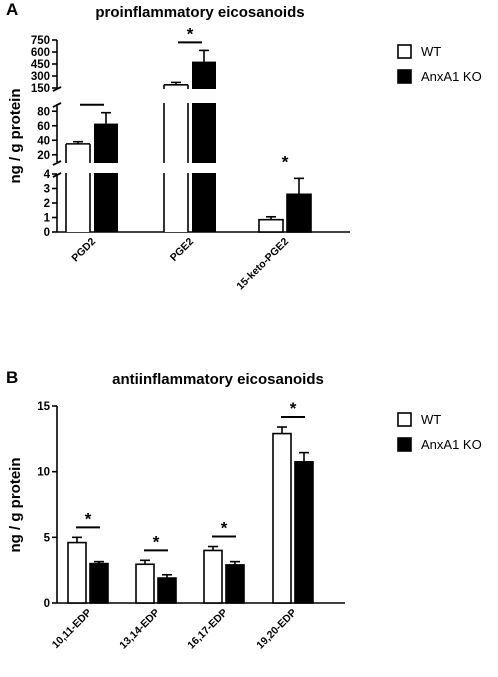 Image resolution: width=498 pixels, height=677 pixels. I want to click on panel-a-y-axis-label: ng / g protein, so click(15, 136).